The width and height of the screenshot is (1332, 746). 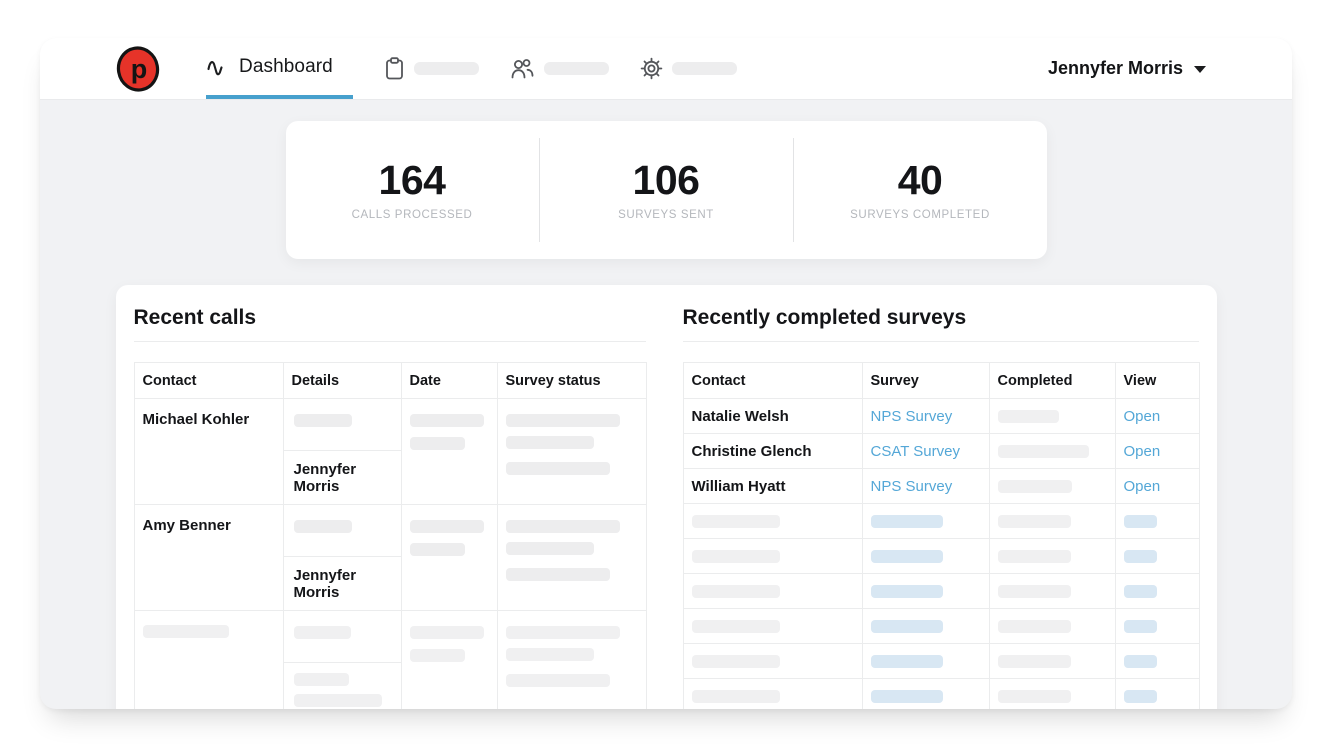 I want to click on table-row: Amy Benner Jennyfer Morris, so click(x=390, y=557).